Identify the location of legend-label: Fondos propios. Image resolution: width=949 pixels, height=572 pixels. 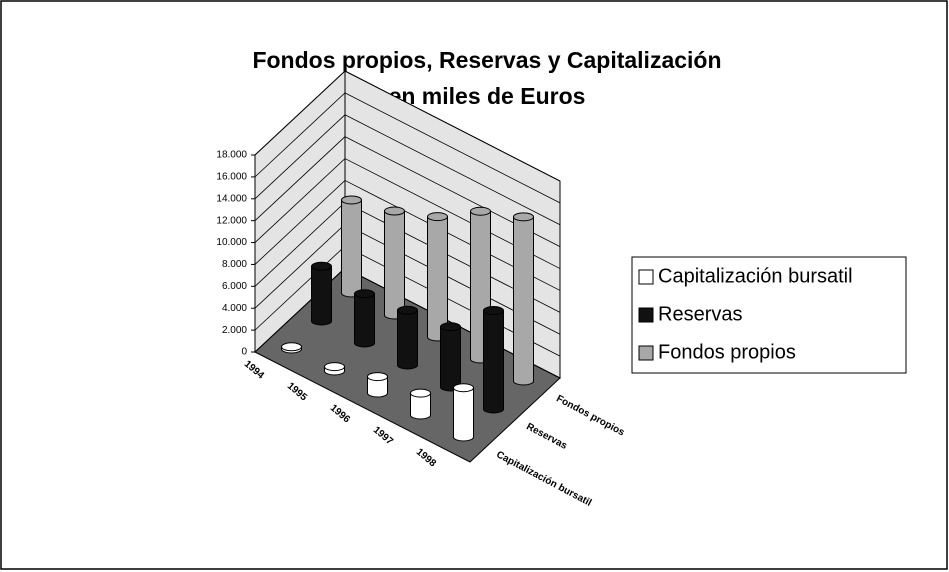
(727, 352).